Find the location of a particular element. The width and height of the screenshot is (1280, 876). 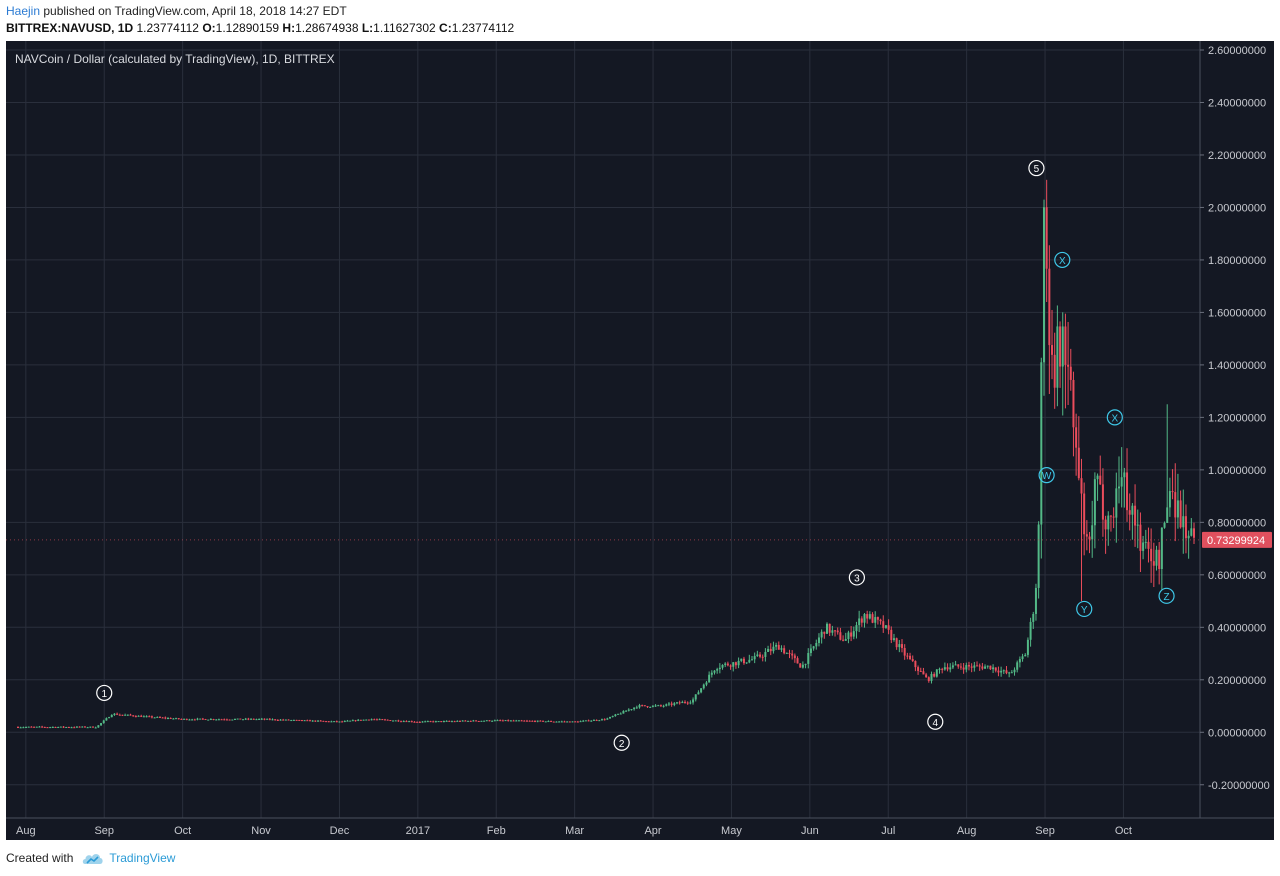

author-link: Haejin is located at coordinates (23, 11).